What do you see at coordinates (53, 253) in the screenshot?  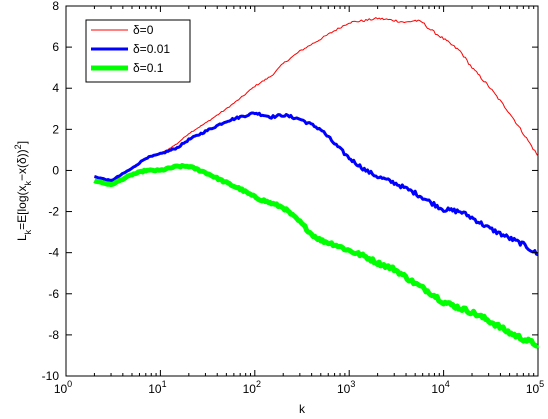 I see `y-tick-label: -4` at bounding box center [53, 253].